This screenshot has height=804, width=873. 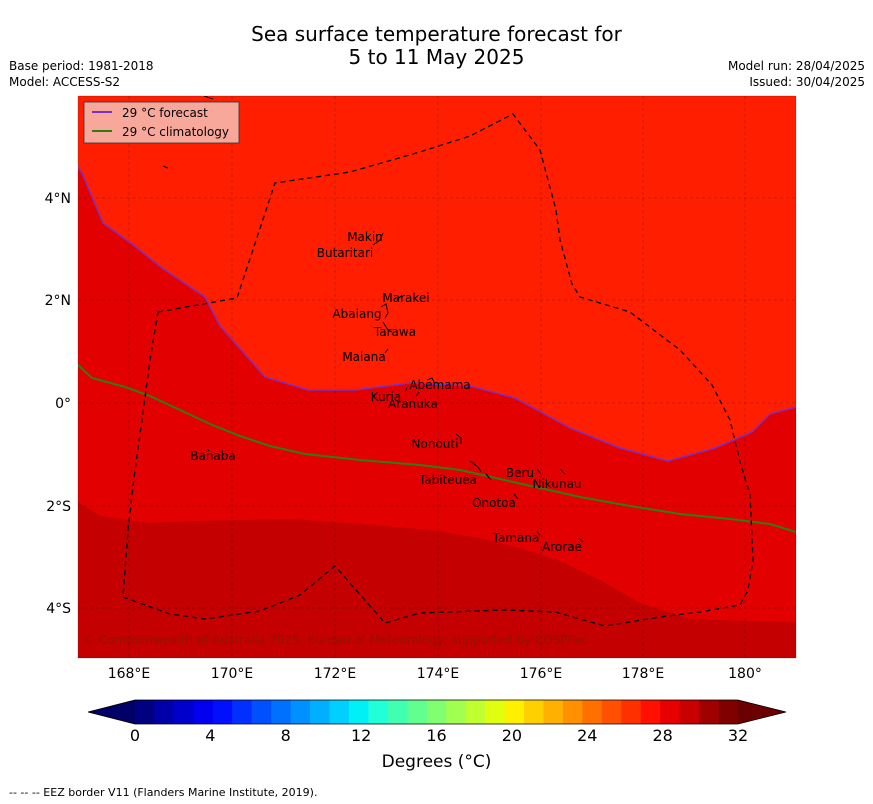 What do you see at coordinates (58, 301) in the screenshot?
I see `lat-tick: 2°N` at bounding box center [58, 301].